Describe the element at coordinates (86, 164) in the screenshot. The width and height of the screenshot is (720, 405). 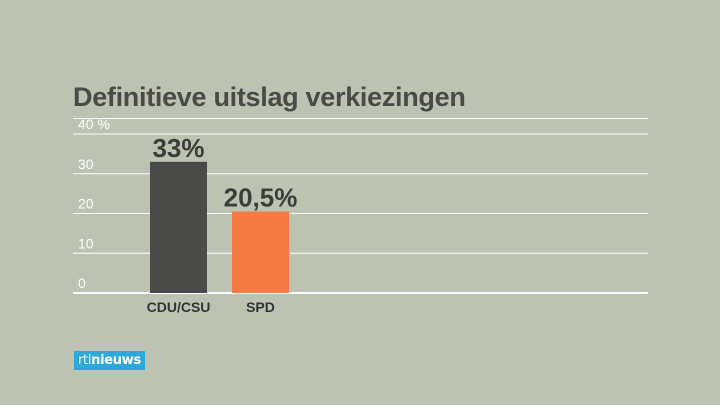
I see `y-tick-label: 30` at that location.